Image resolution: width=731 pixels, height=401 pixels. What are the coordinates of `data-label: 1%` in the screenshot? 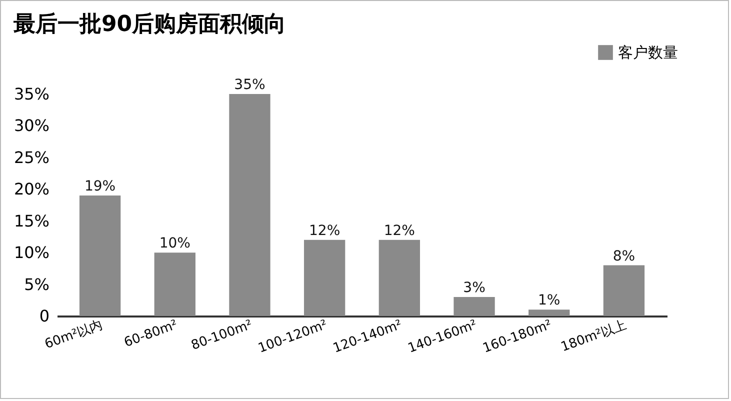 It's located at (549, 300).